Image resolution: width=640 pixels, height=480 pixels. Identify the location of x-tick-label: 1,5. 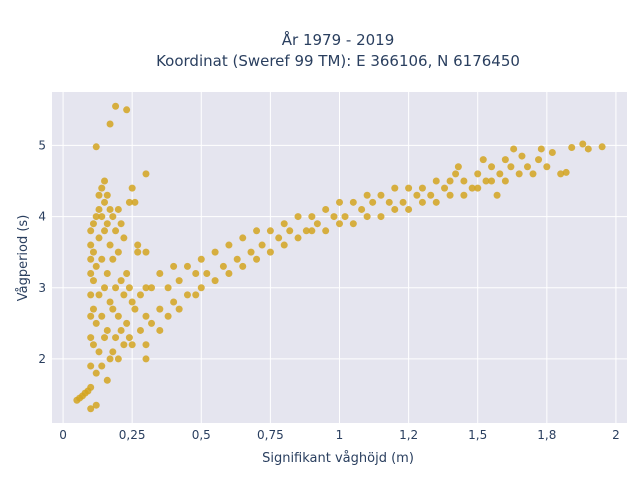
(477, 435).